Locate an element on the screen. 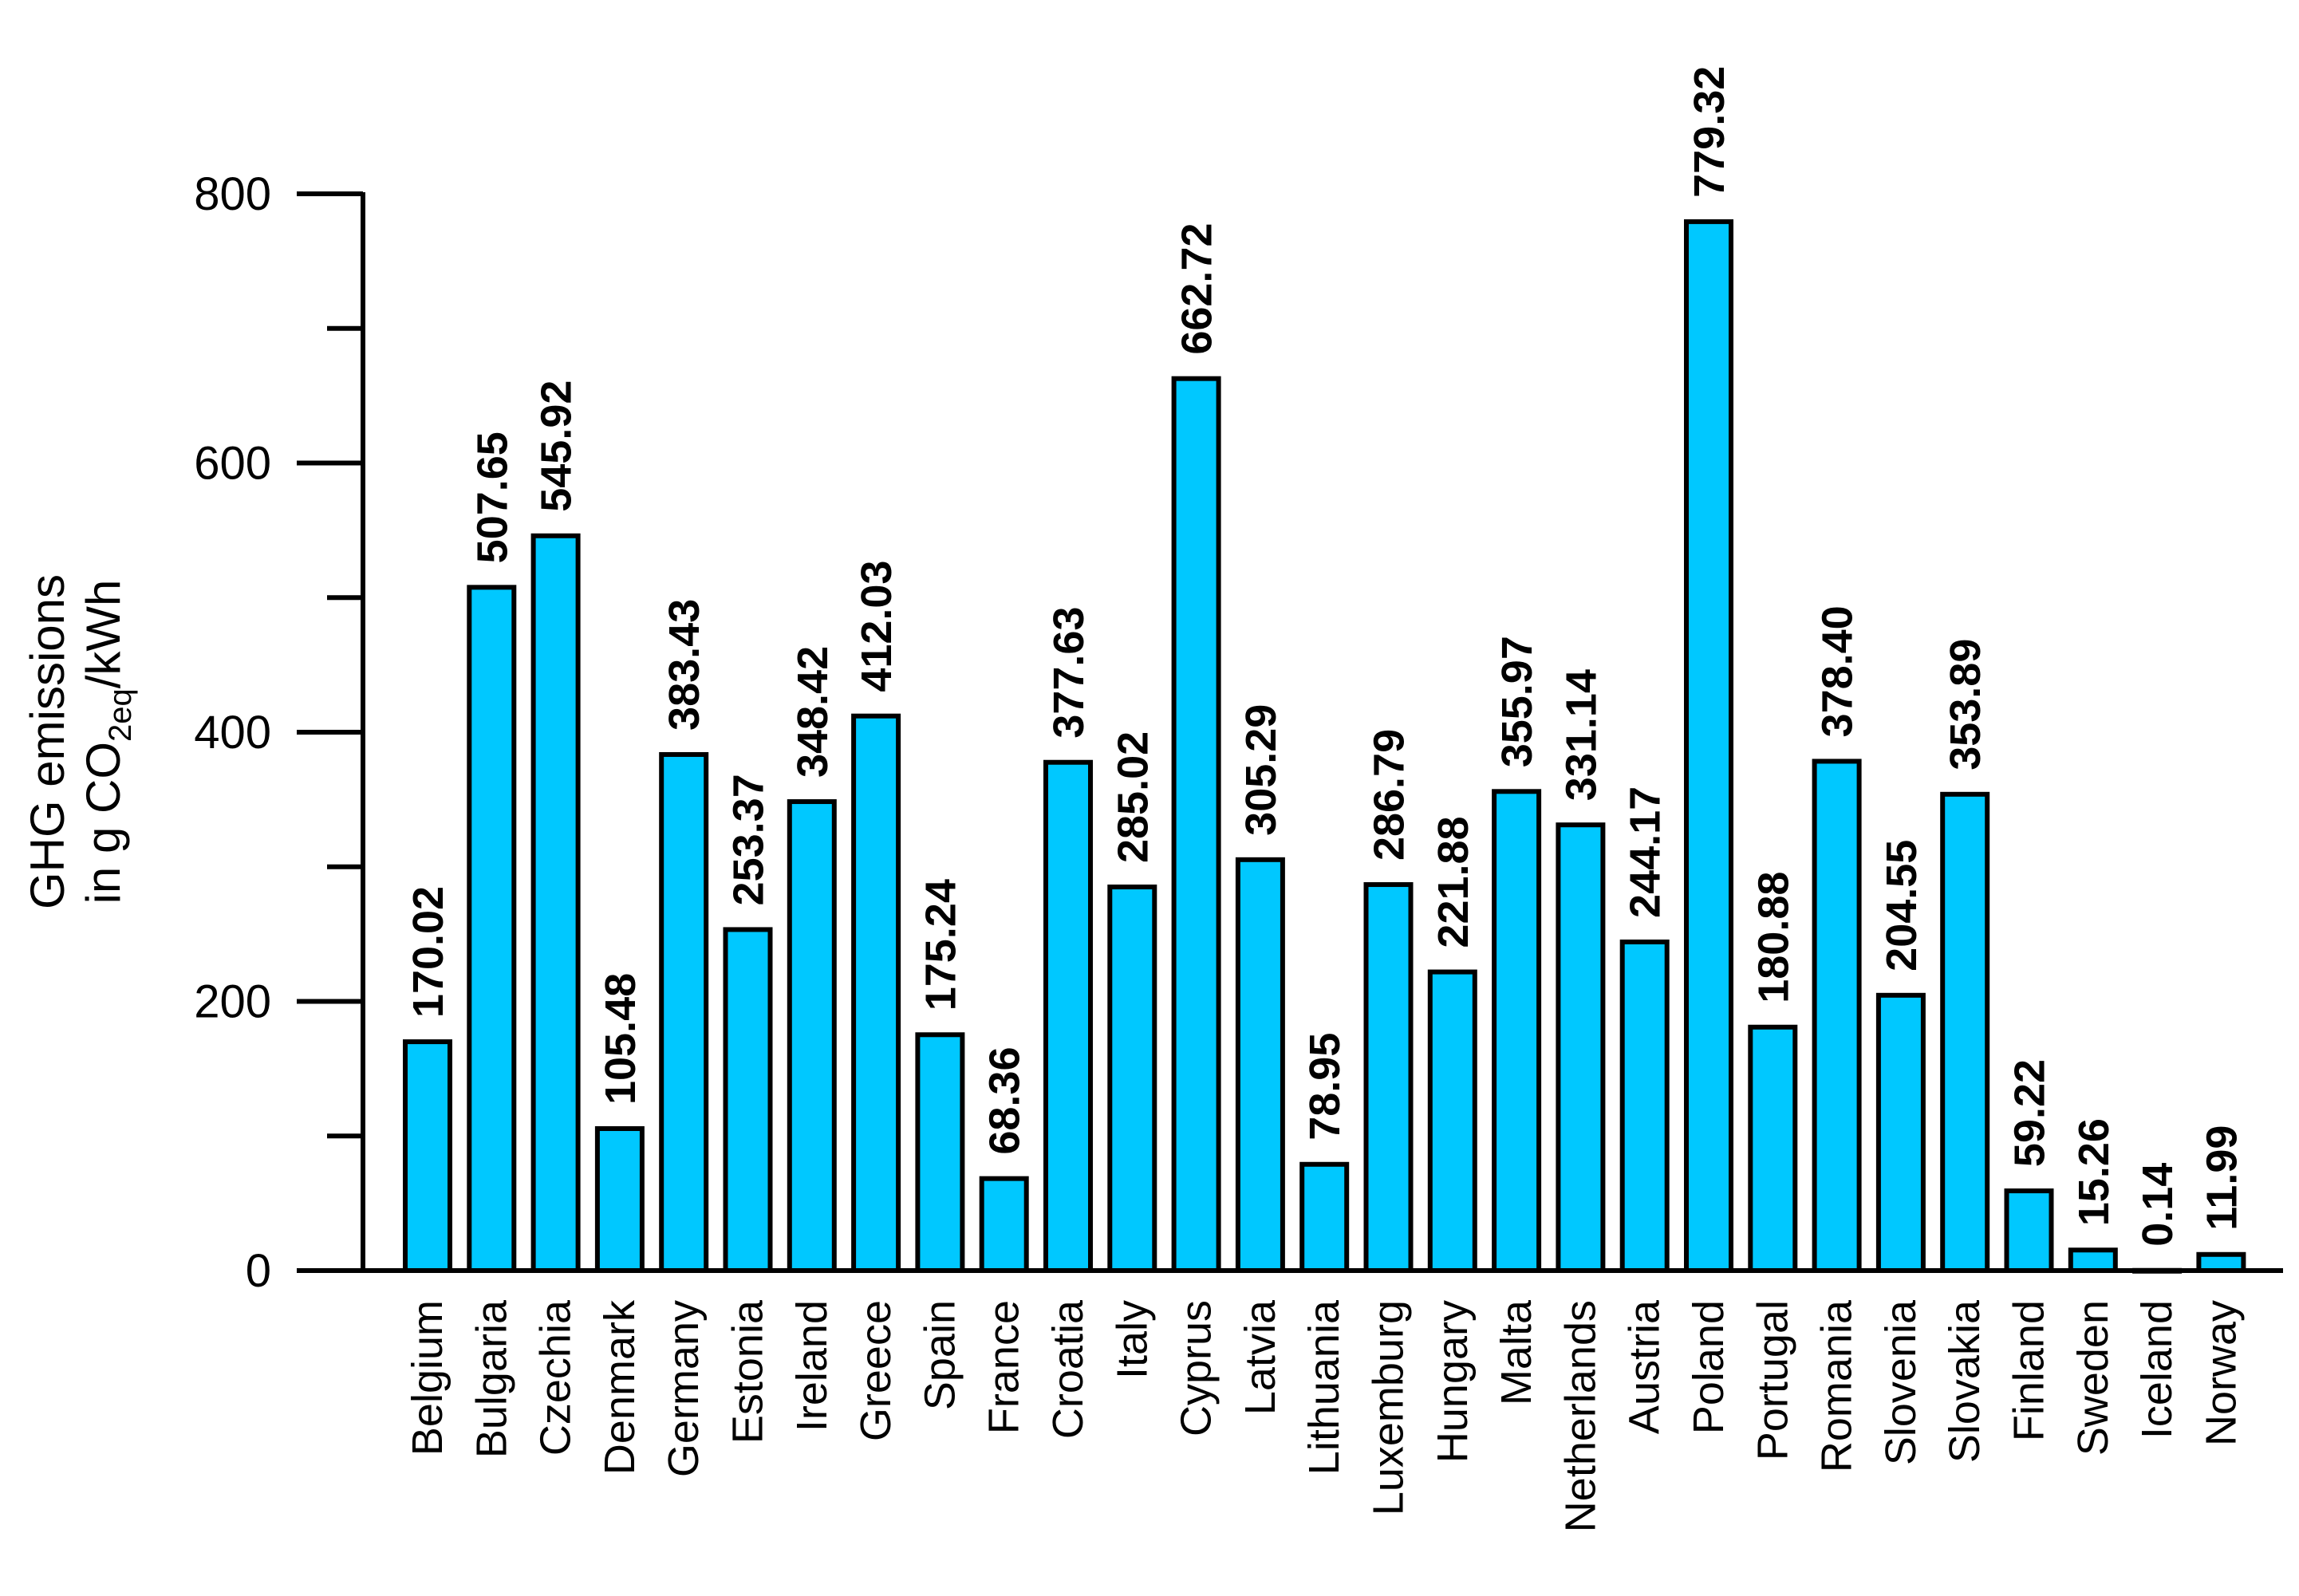 Image resolution: width=2299 pixels, height=1596 pixels. category-label: Iceland is located at coordinates (2157, 1369).